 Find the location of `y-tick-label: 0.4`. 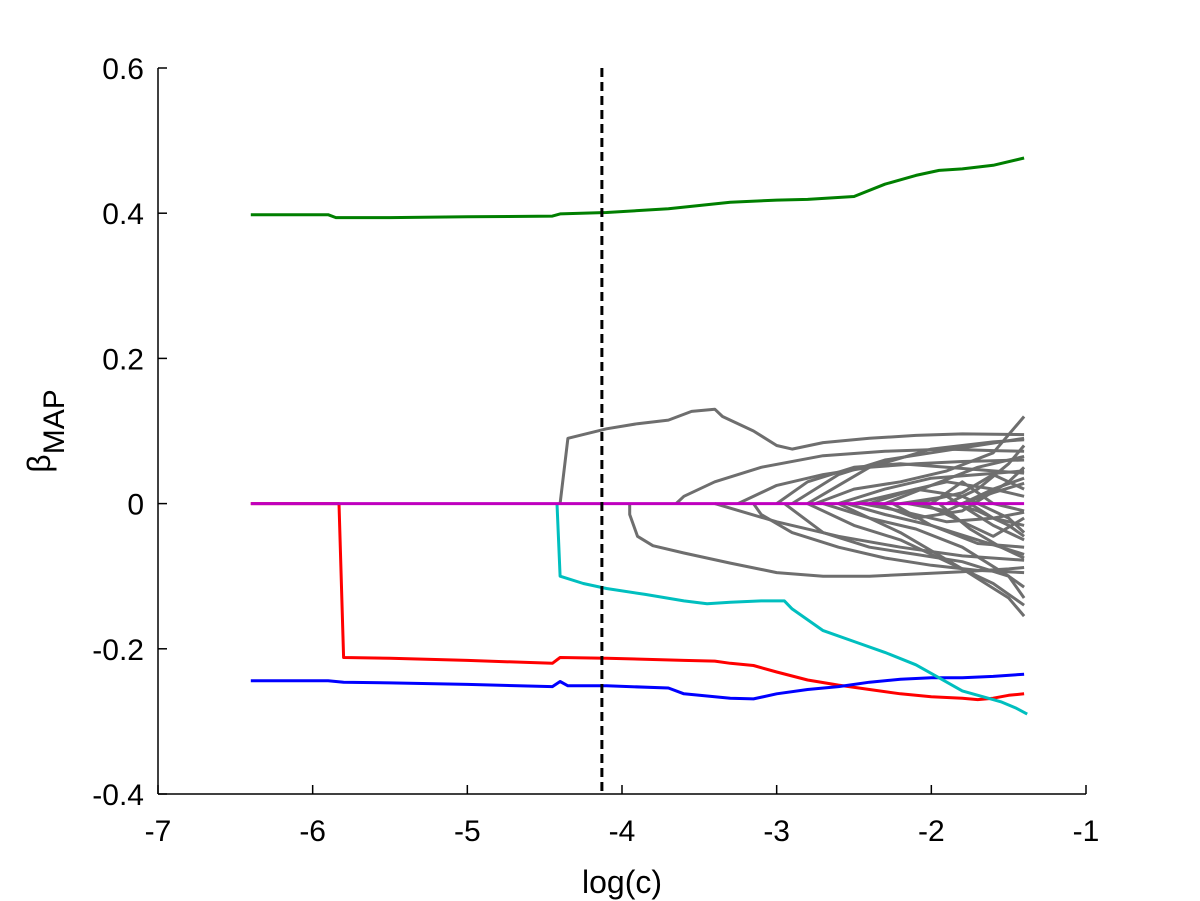

y-tick-label: 0.4 is located at coordinates (123, 214).